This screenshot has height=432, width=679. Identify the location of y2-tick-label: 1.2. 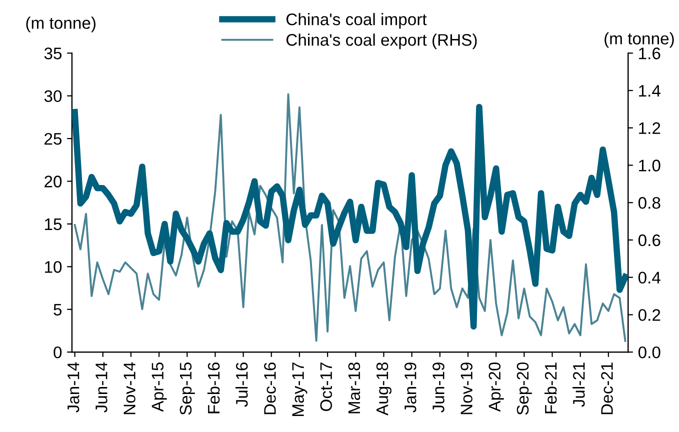
(649, 128).